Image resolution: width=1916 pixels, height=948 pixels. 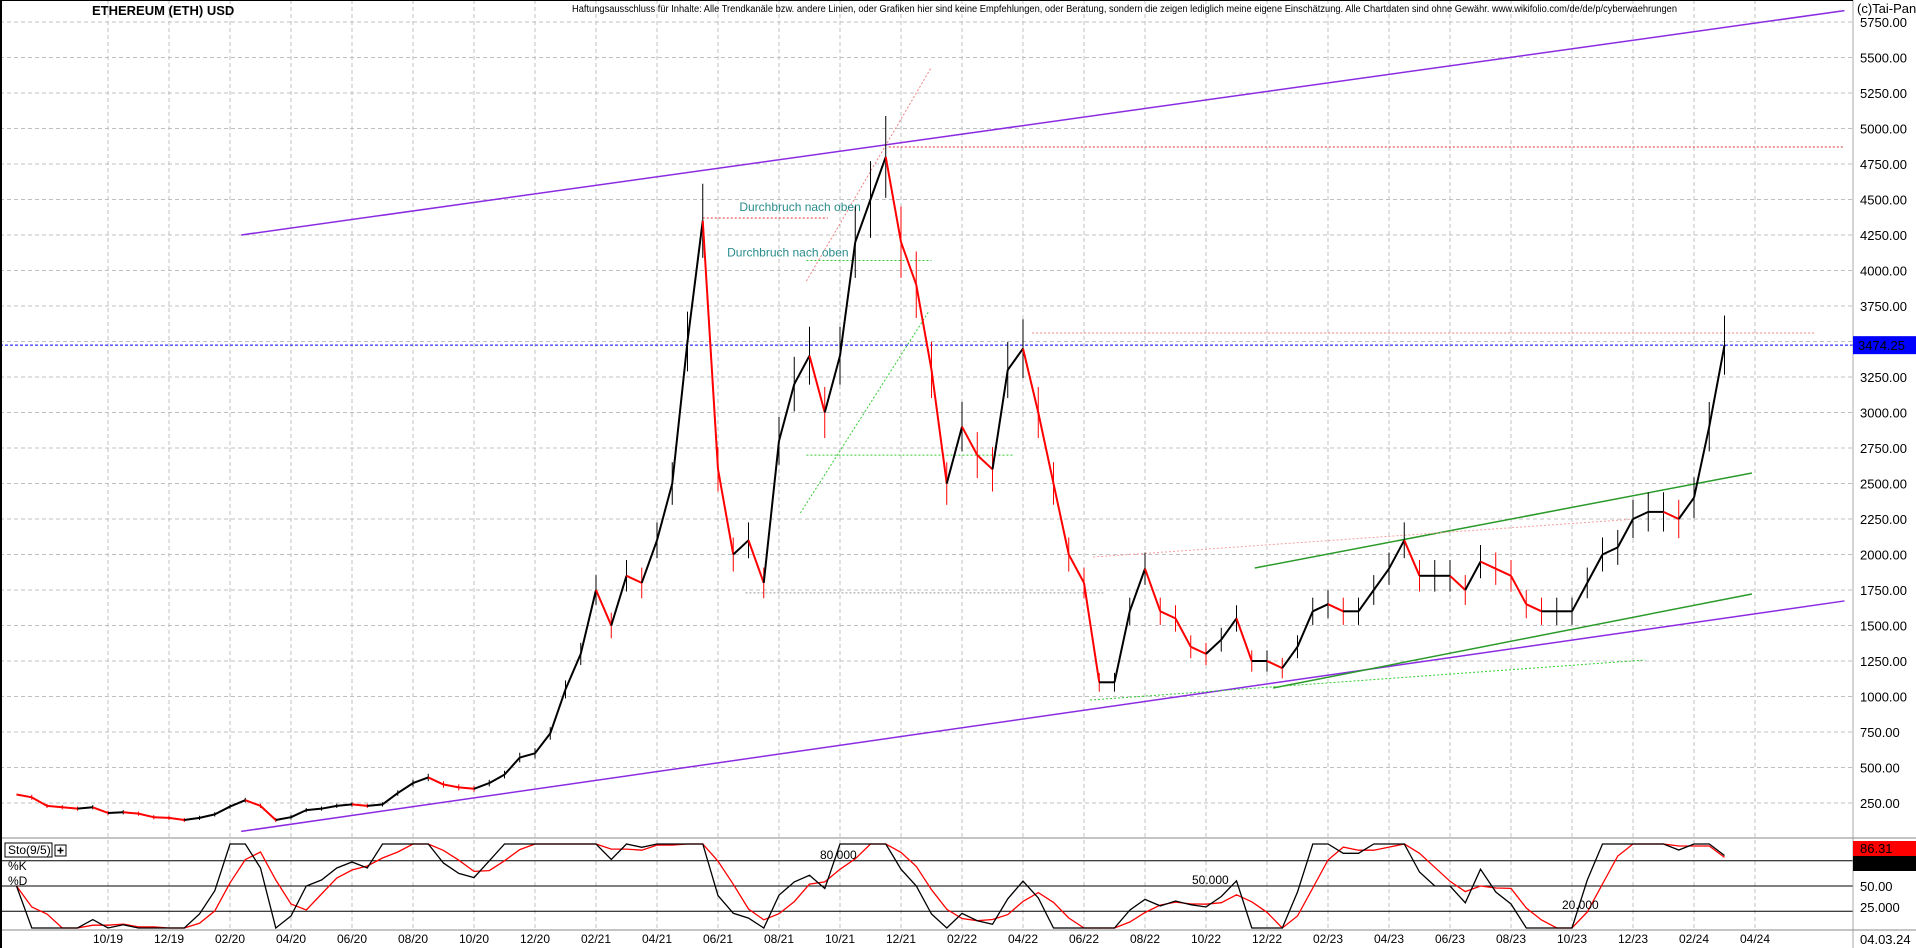 I want to click on plus-icon, so click(x=60, y=850).